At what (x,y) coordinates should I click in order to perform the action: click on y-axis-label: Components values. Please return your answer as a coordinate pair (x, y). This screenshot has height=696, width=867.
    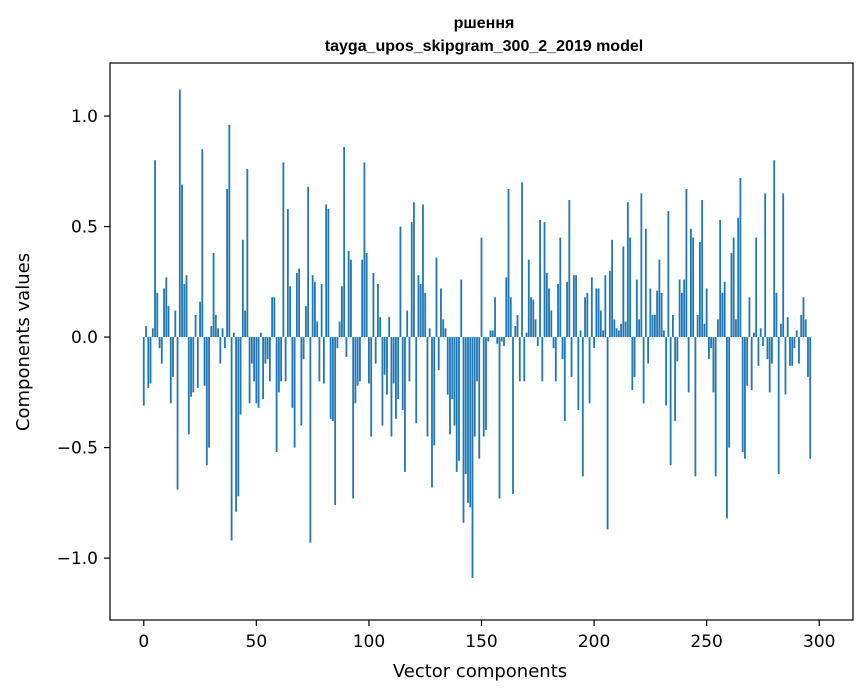
    Looking at the image, I should click on (23, 342).